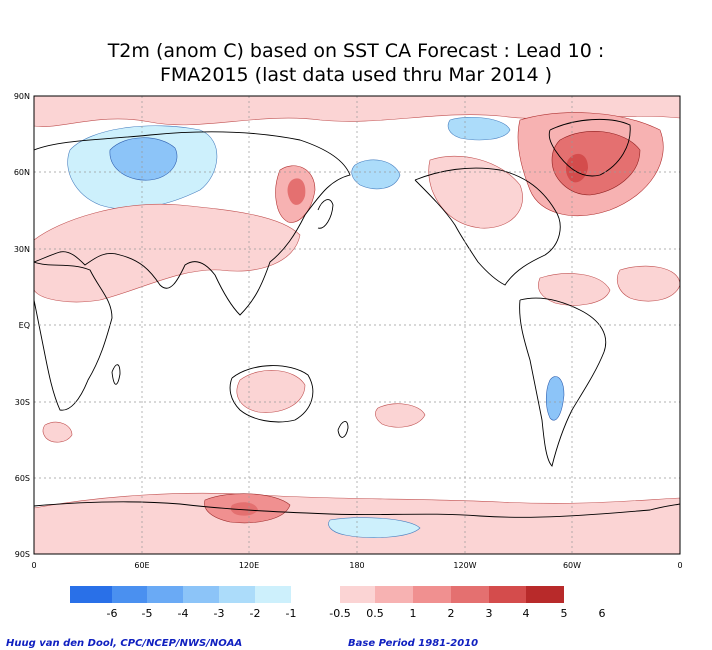 The height and width of the screenshot is (650, 712). Describe the element at coordinates (357, 509) in the screenshot. I see `antarctica-coastline` at that location.